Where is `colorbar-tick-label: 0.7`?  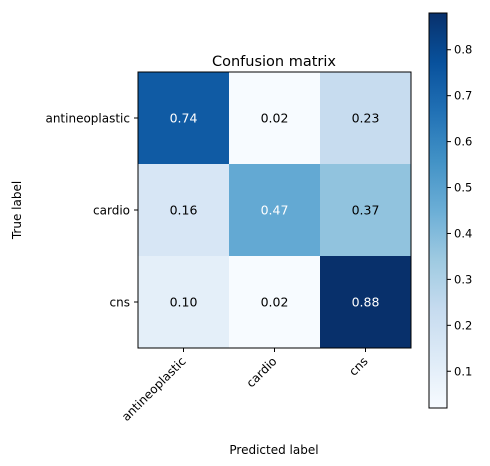
colorbar-tick-label: 0.7 is located at coordinates (463, 96).